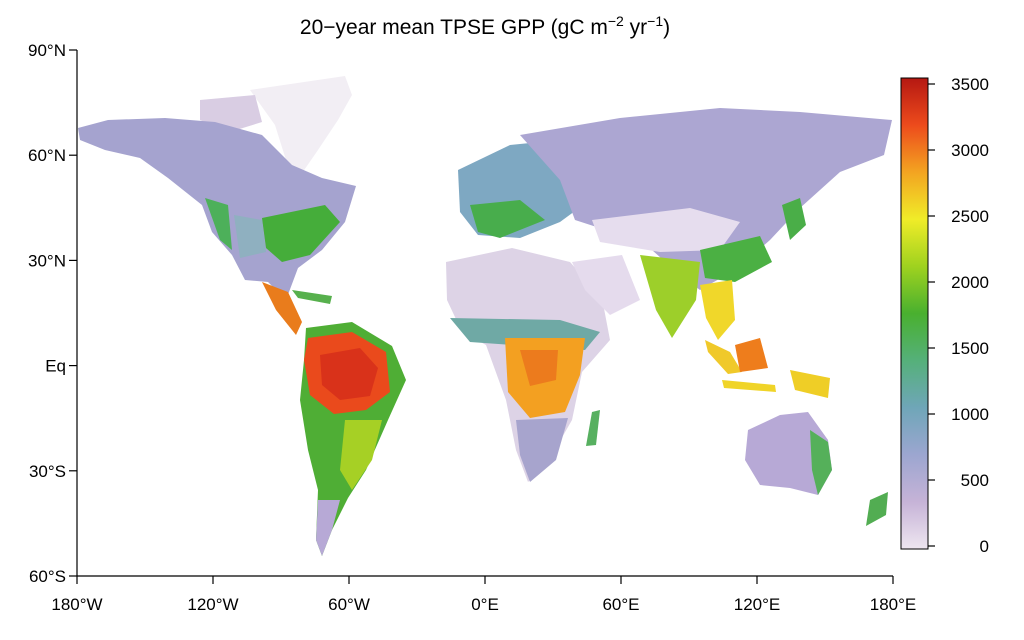 The width and height of the screenshot is (1024, 640). Describe the element at coordinates (361, 455) in the screenshot. I see `brazil-south` at that location.